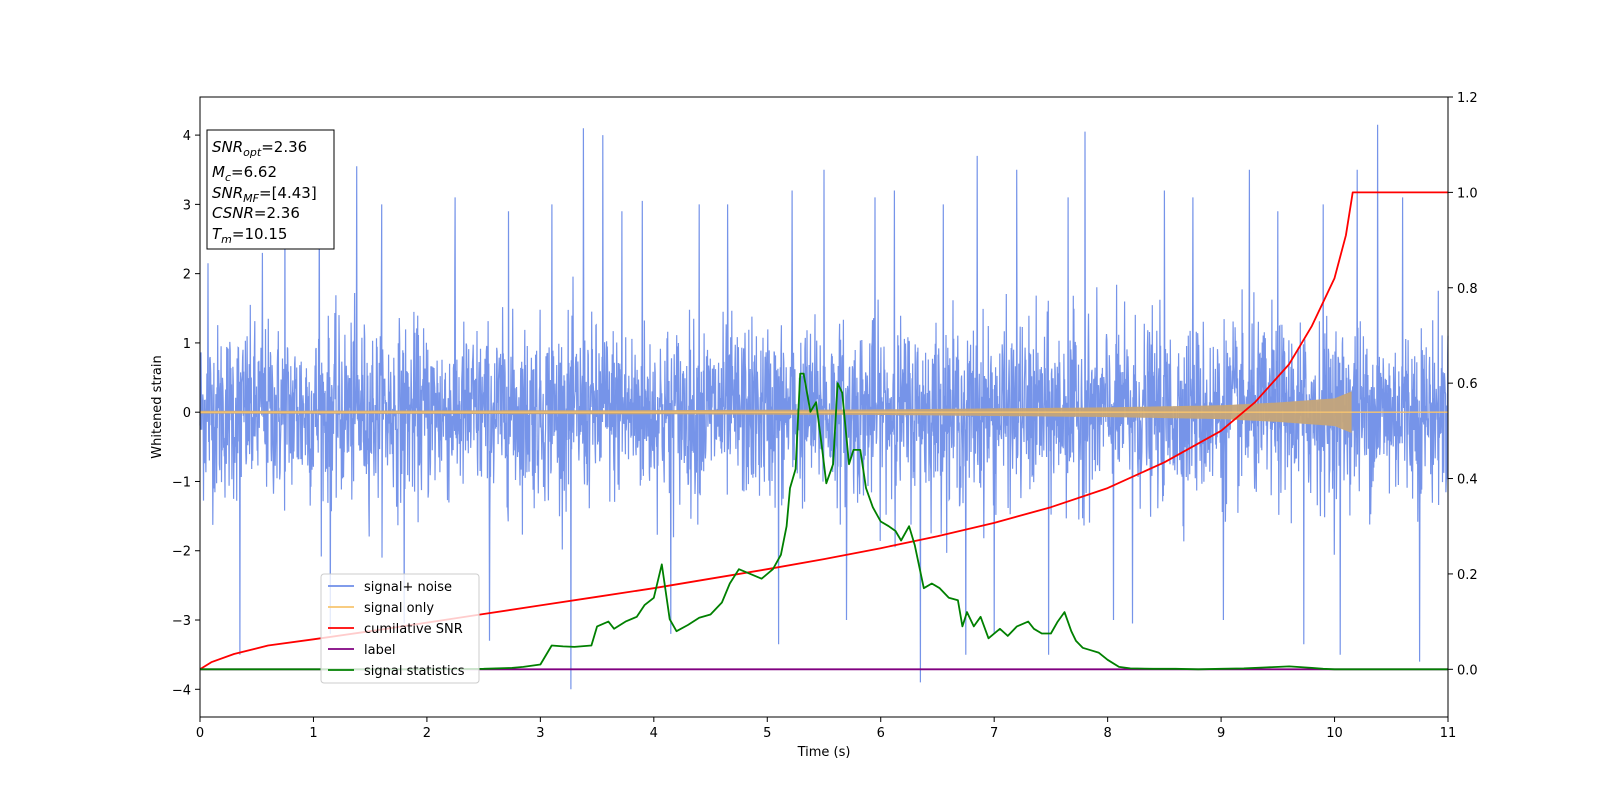  What do you see at coordinates (1467, 193) in the screenshot?
I see `y2-tick-label: 1.0` at bounding box center [1467, 193].